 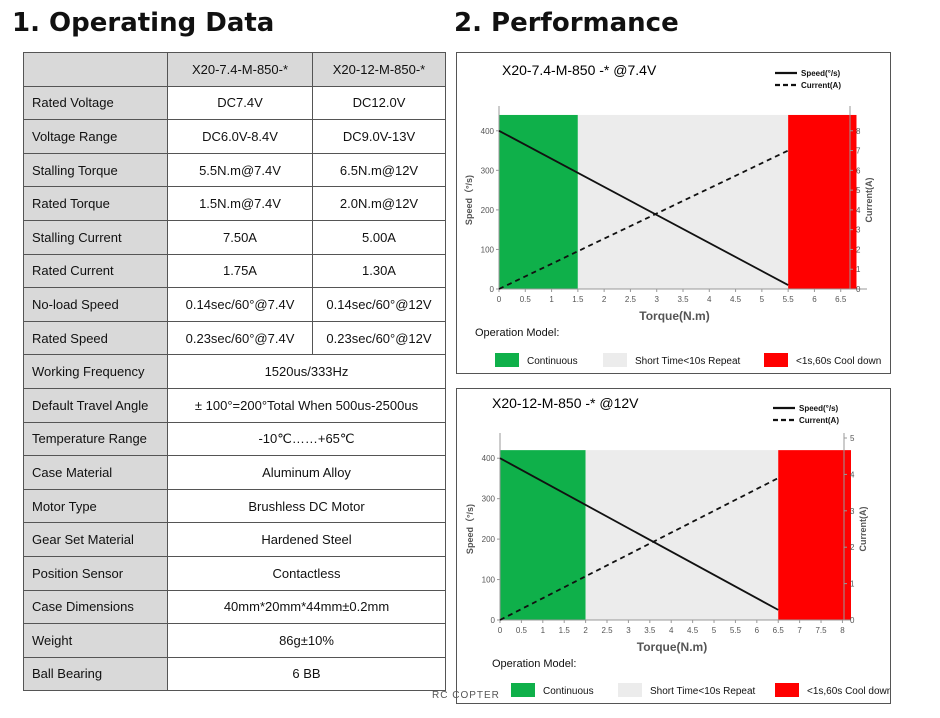 What do you see at coordinates (379, 103) in the screenshot?
I see `table-cell: DC12.0V` at bounding box center [379, 103].